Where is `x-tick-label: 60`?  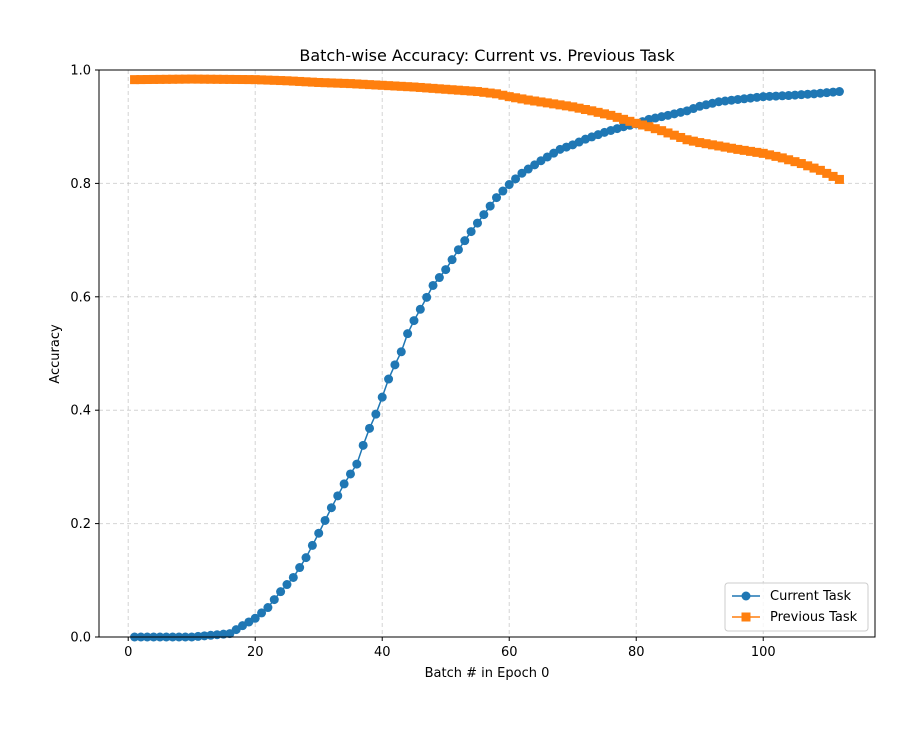
x-tick-label: 60 is located at coordinates (509, 652).